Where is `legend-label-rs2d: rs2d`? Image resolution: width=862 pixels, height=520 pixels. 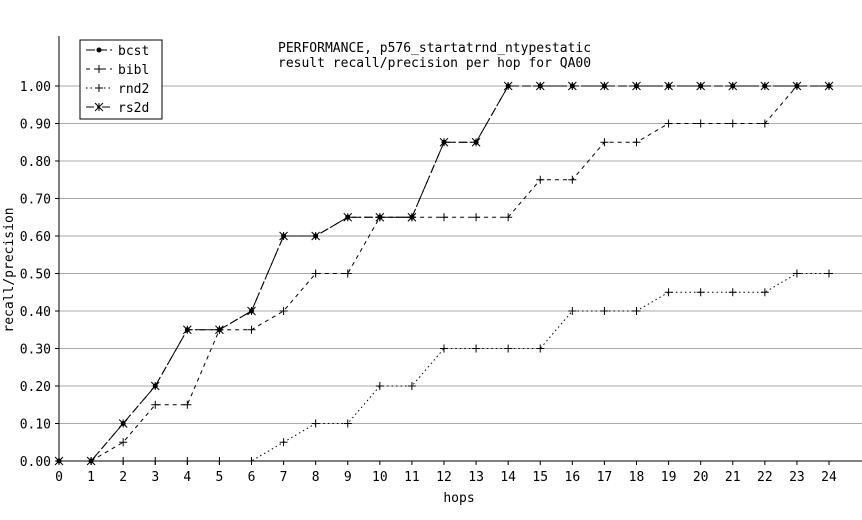 legend-label-rs2d: rs2d is located at coordinates (133, 108).